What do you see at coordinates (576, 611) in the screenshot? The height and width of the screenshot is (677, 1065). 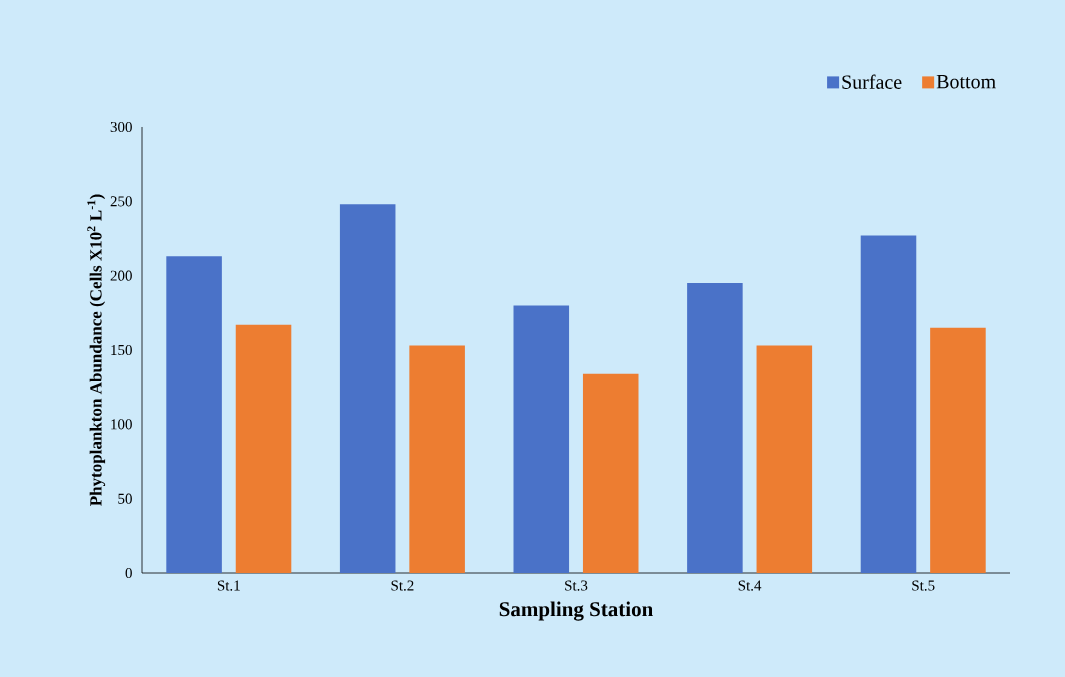 I see `x-axis-title: Sampling Station` at bounding box center [576, 611].